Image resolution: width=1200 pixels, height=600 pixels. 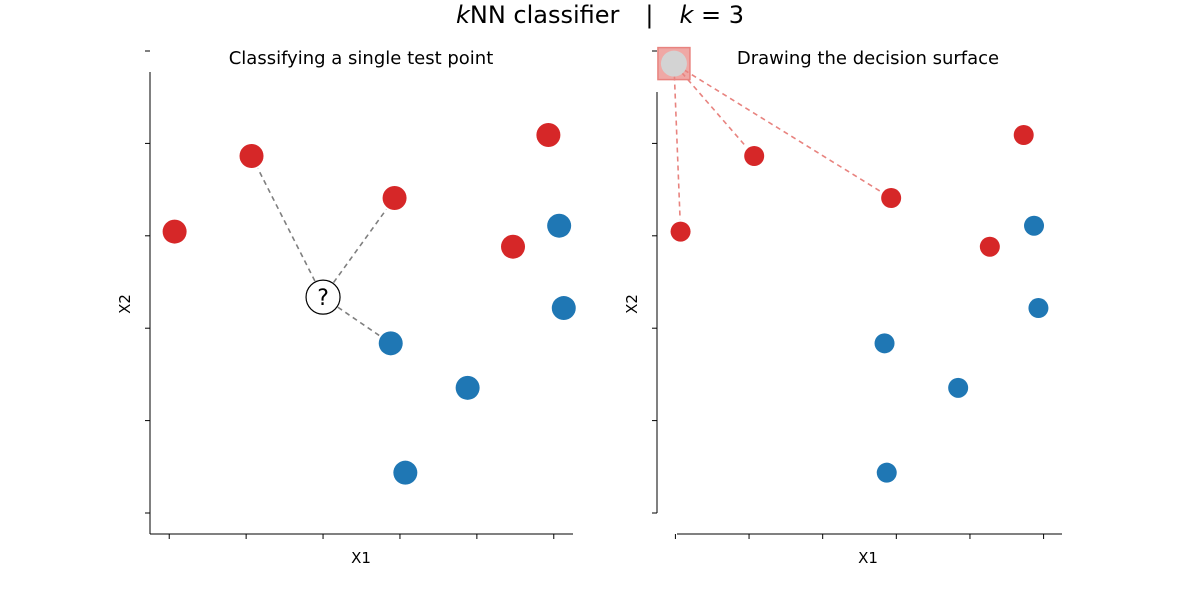 I want to click on test-point-label: ?, so click(x=323, y=298).